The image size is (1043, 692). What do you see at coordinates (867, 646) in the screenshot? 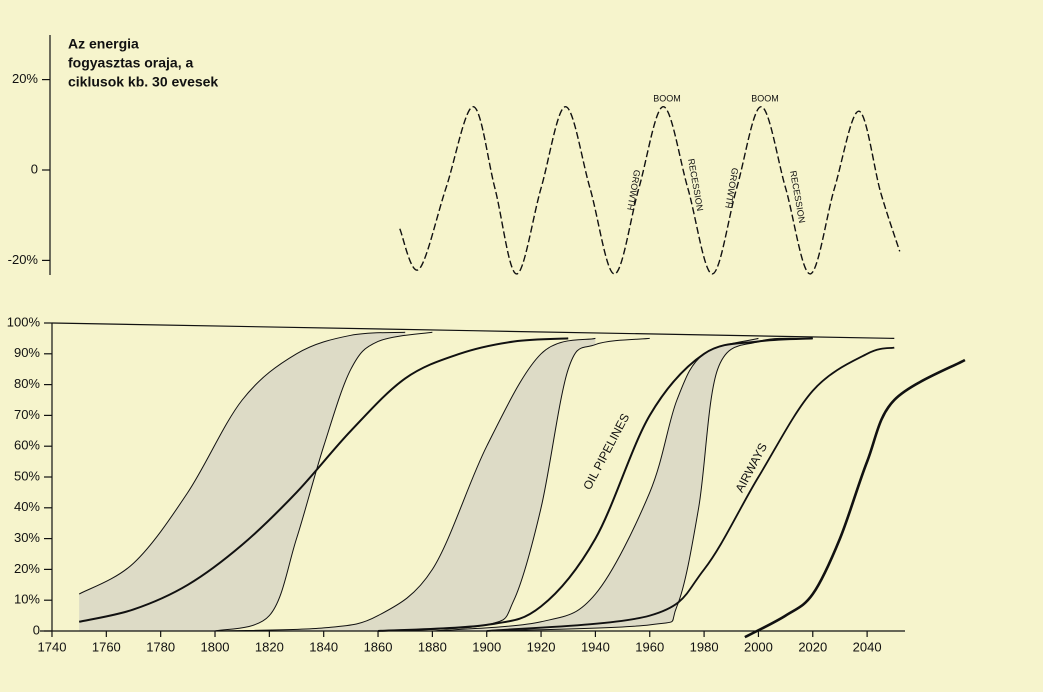
I see `x-tick-label: 2040` at bounding box center [867, 646].